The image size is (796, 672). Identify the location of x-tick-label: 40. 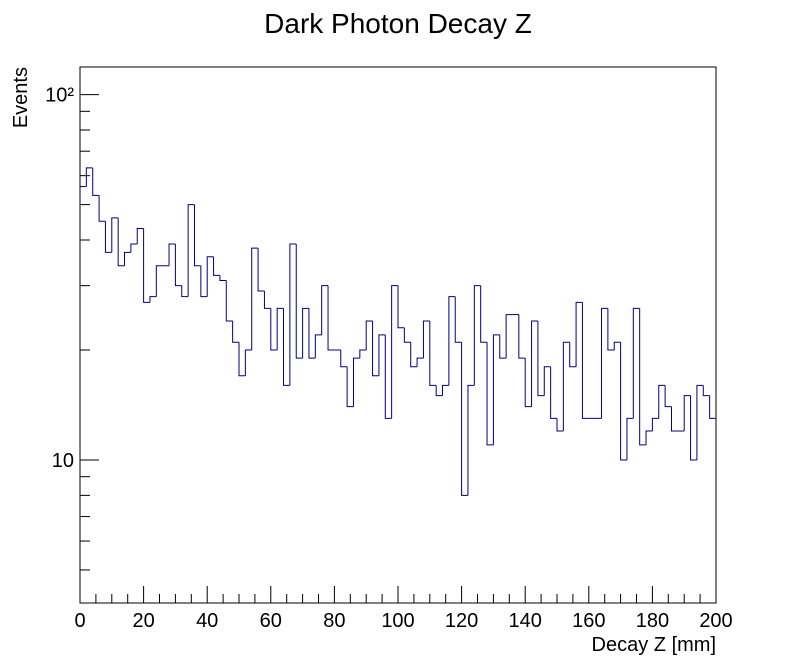
(207, 621).